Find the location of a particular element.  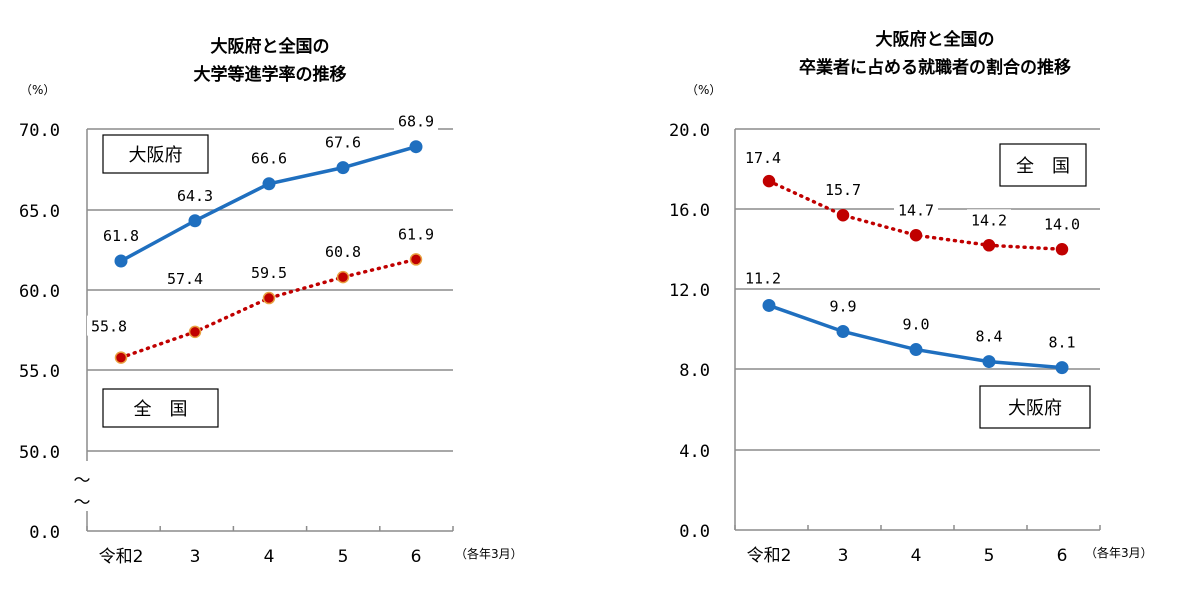

chart-title: 大学等進学率の推移 is located at coordinates (270, 74).